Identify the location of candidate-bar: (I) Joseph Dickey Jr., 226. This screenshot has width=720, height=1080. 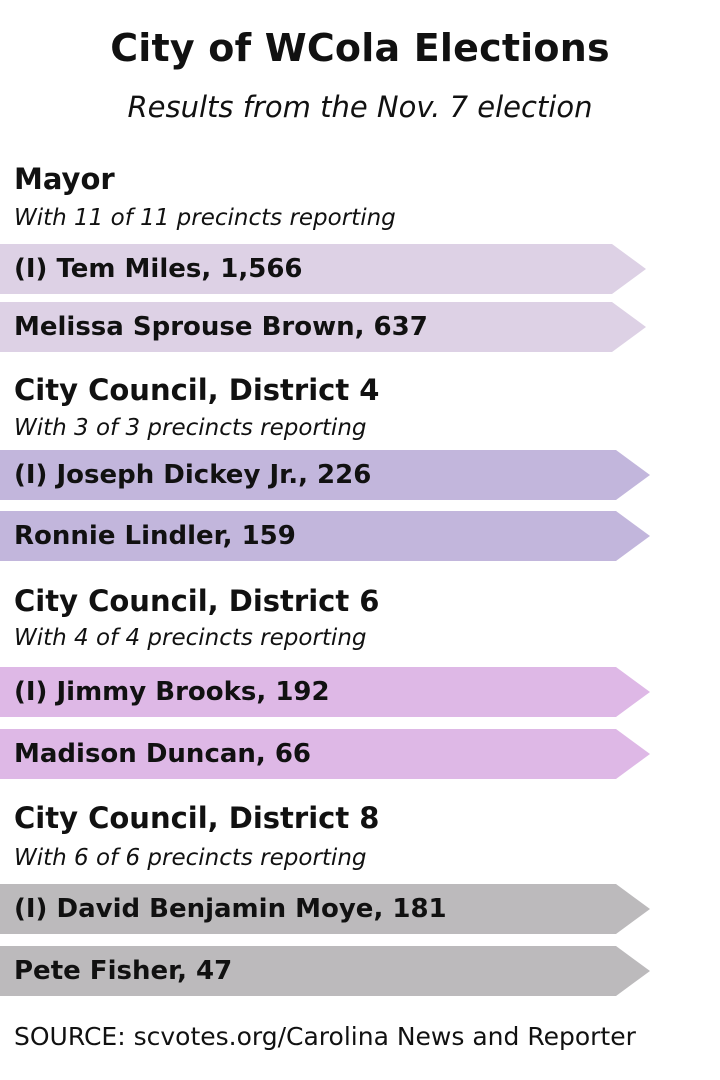
(325, 475).